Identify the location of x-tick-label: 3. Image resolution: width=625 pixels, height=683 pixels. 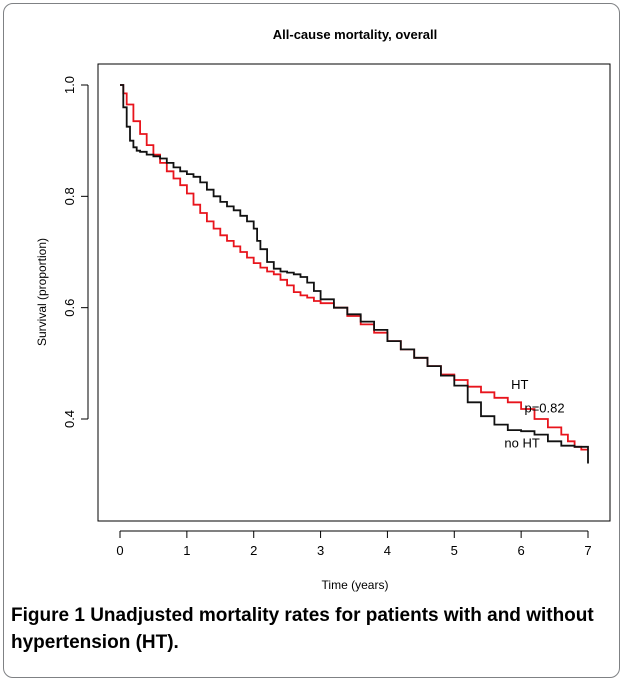
(320, 550).